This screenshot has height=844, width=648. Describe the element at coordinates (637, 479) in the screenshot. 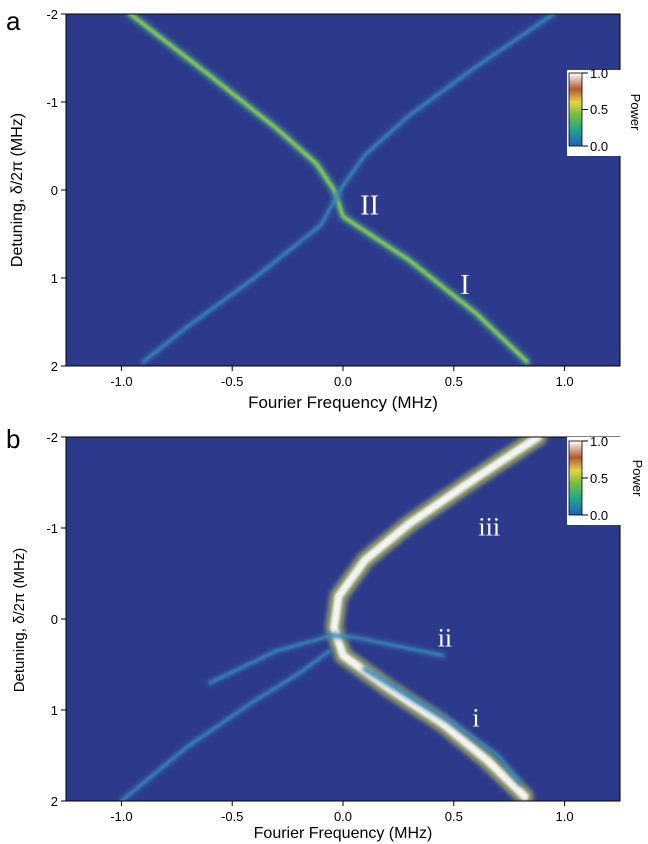

I see `colorbar-b-title: Power` at that location.